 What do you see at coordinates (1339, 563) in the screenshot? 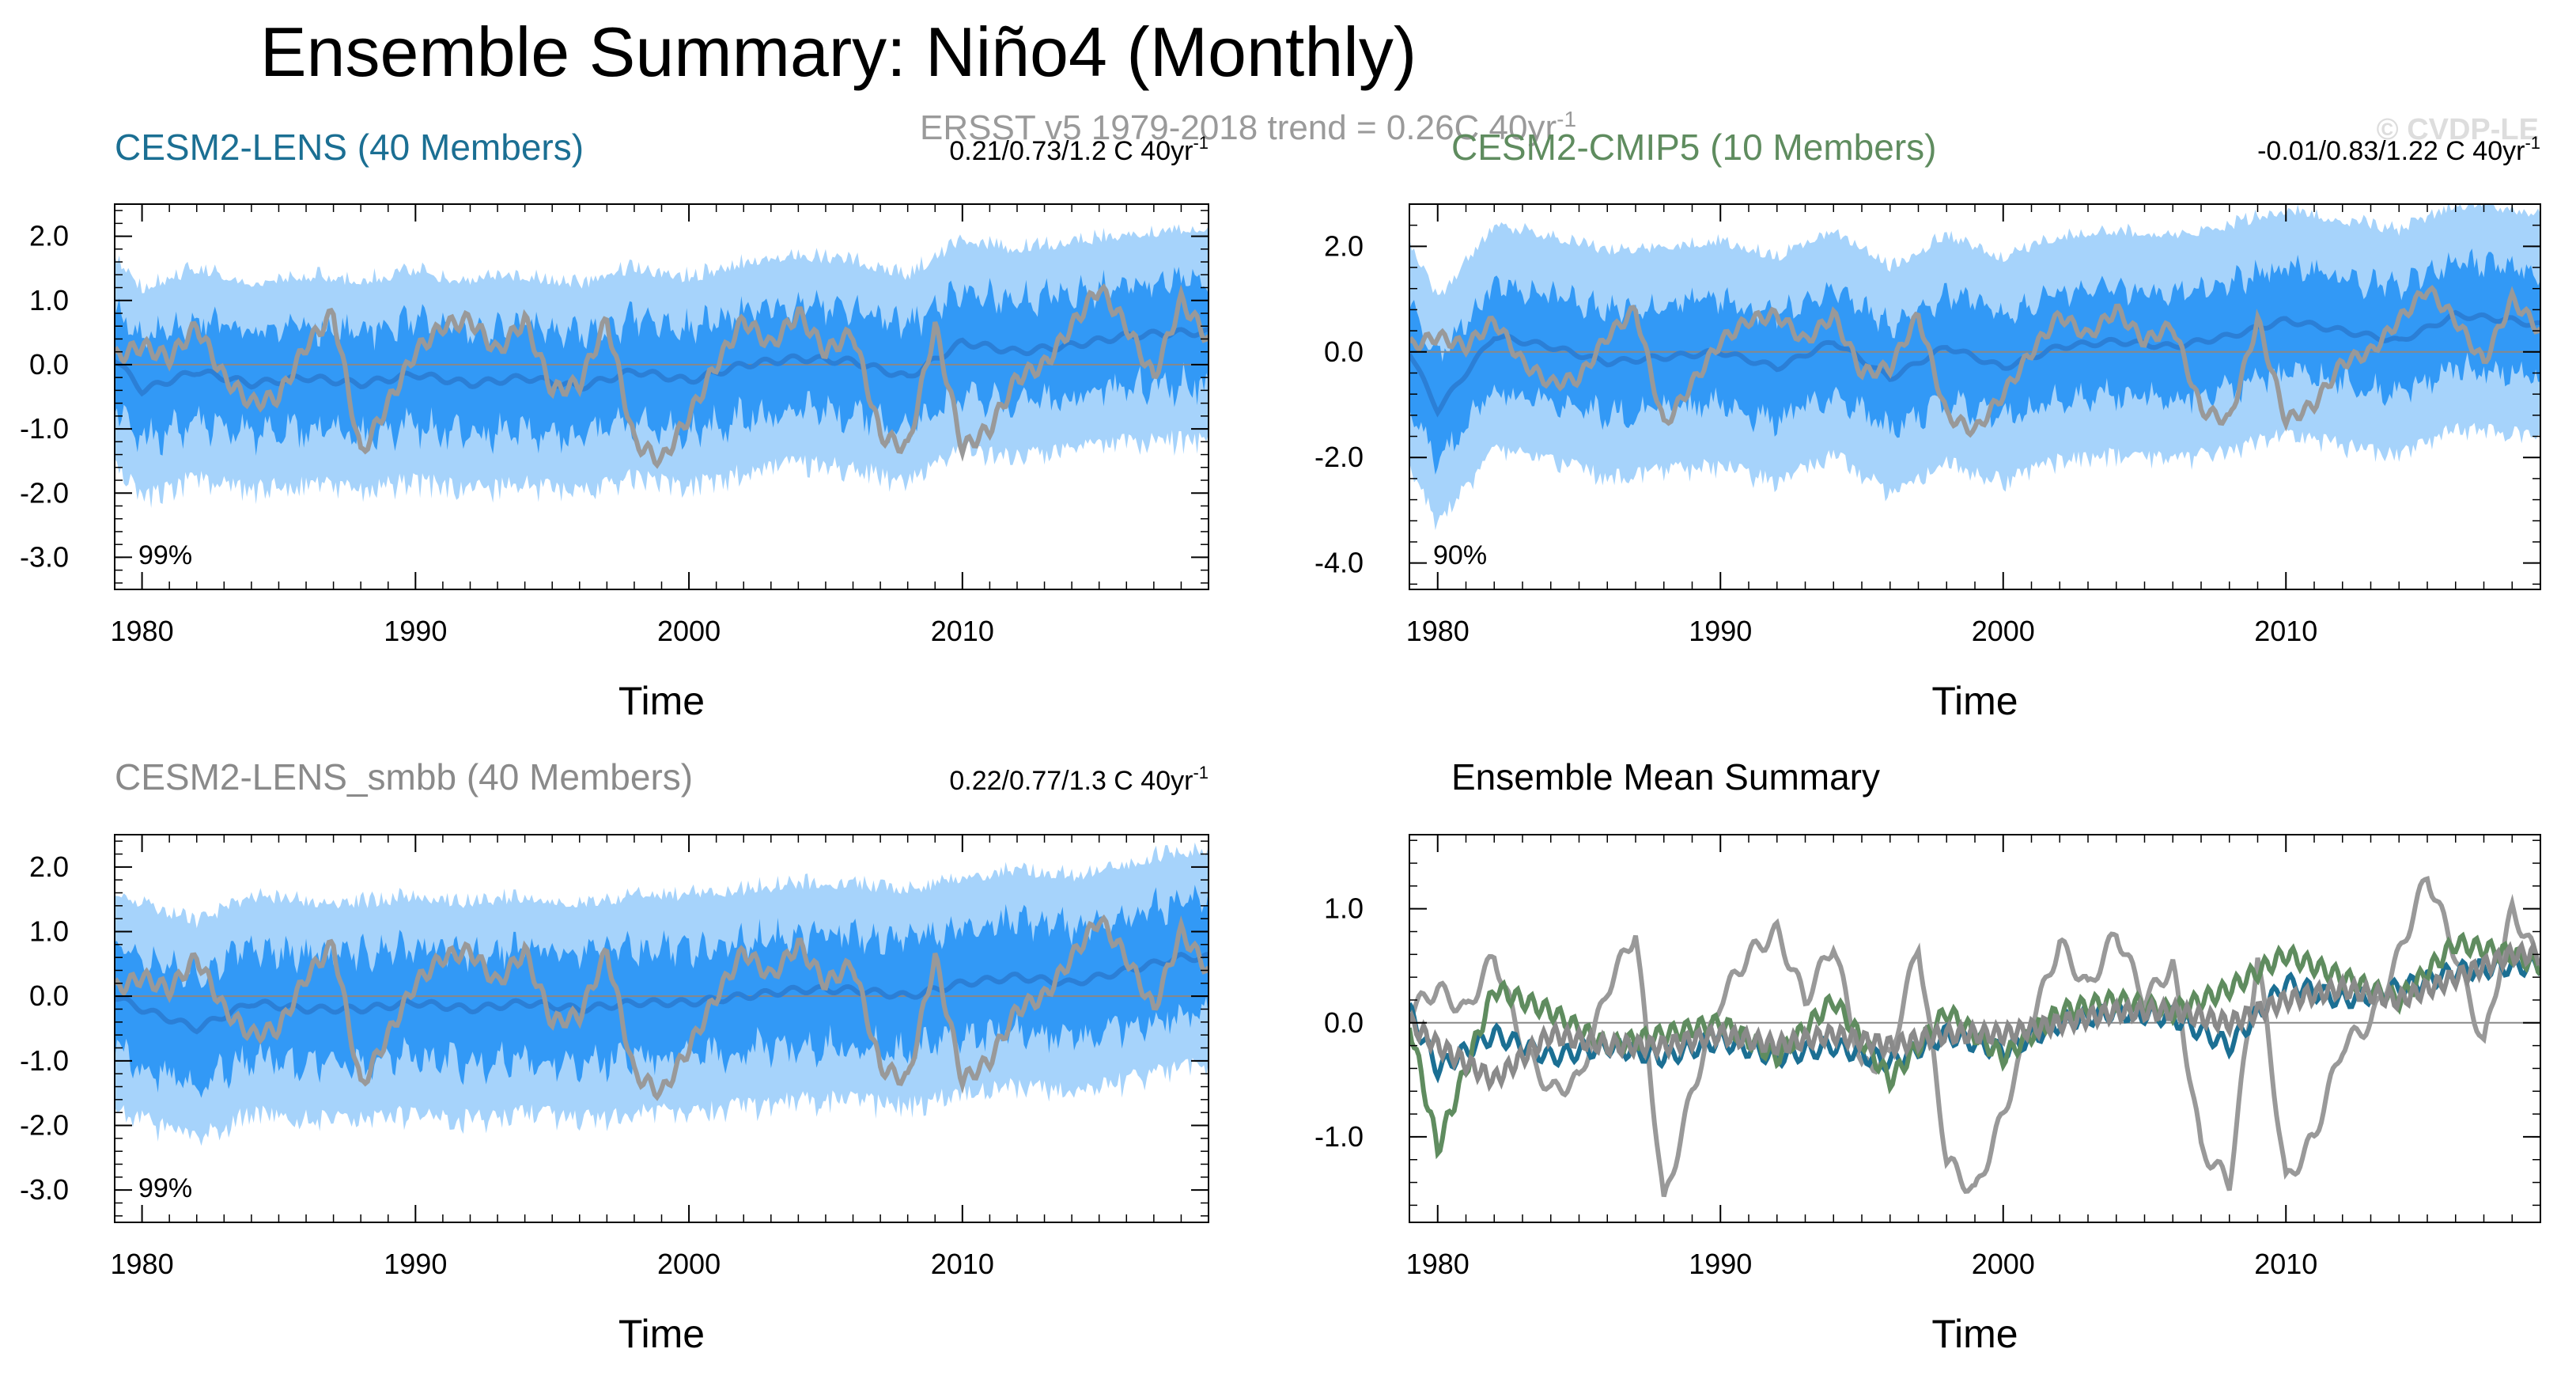
I see `y-tick-label: -4.0` at bounding box center [1339, 563].